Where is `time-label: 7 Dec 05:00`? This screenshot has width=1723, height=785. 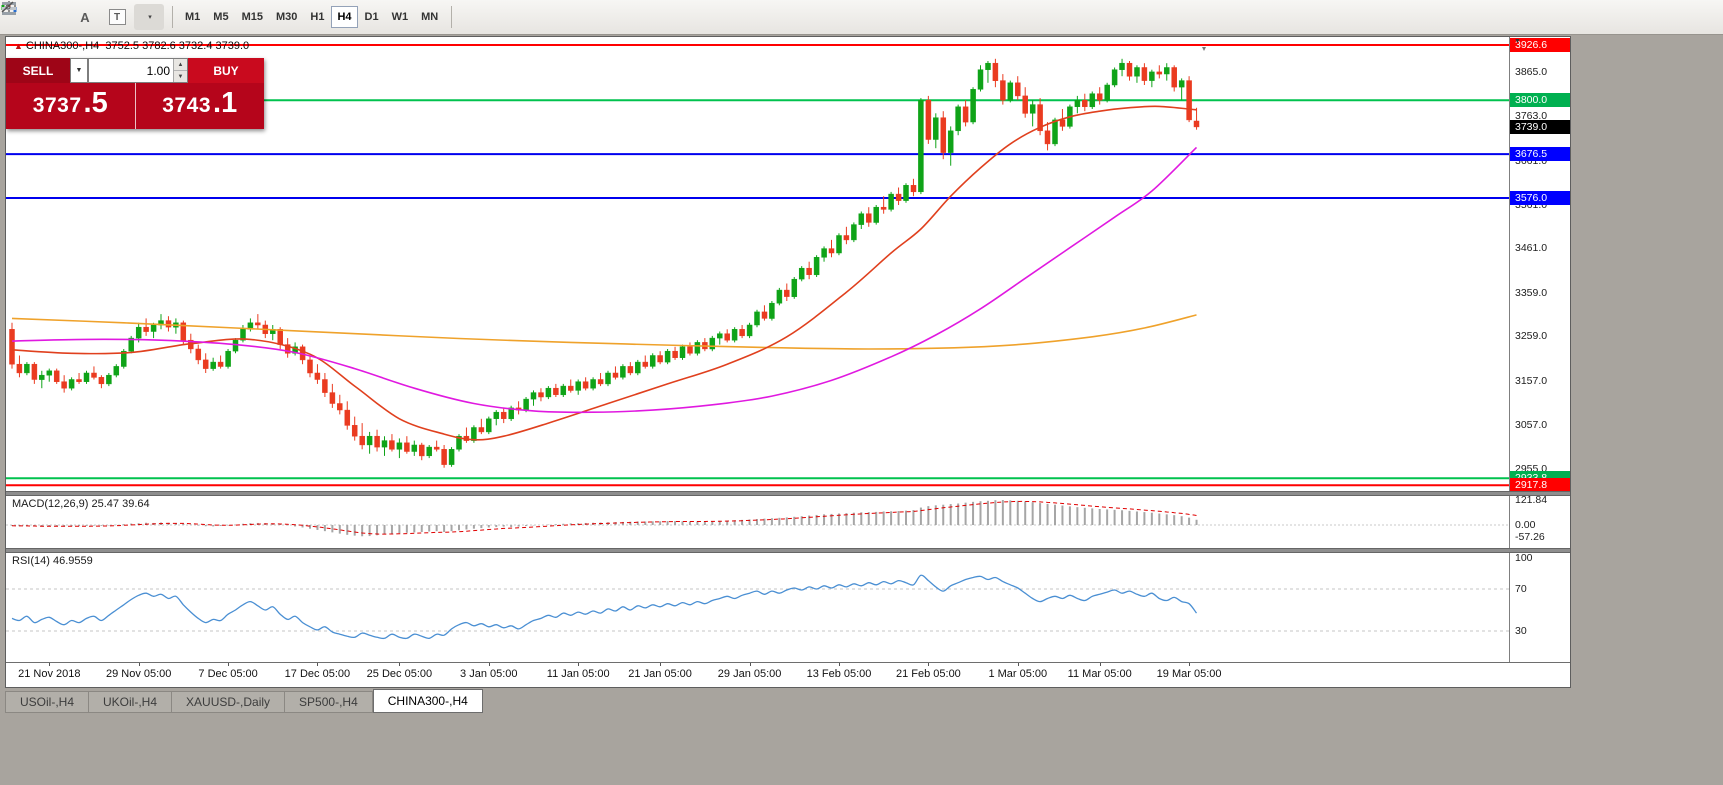
time-label: 7 Dec 05:00 is located at coordinates (228, 674).